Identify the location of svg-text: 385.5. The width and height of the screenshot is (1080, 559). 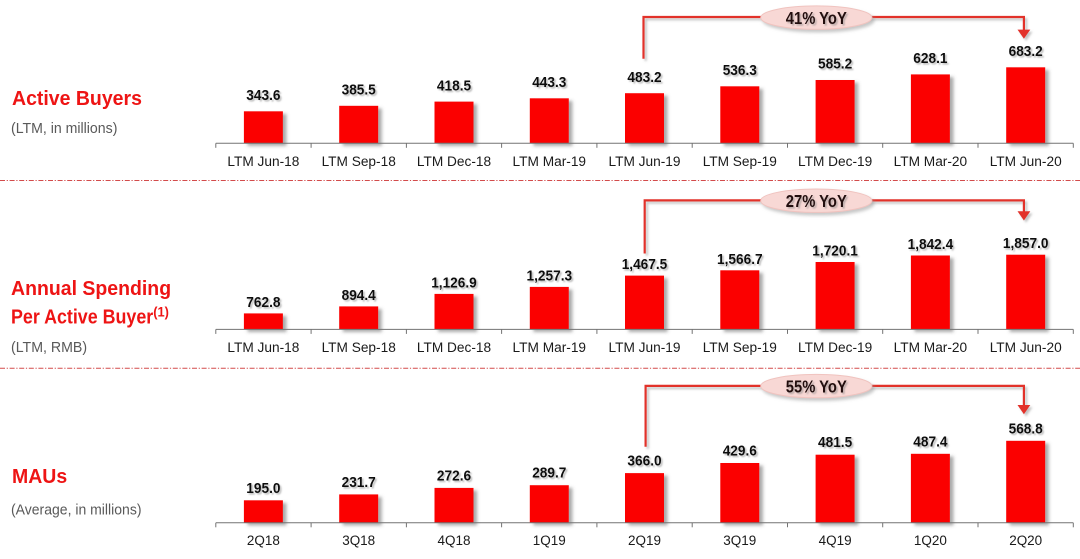
(359, 90).